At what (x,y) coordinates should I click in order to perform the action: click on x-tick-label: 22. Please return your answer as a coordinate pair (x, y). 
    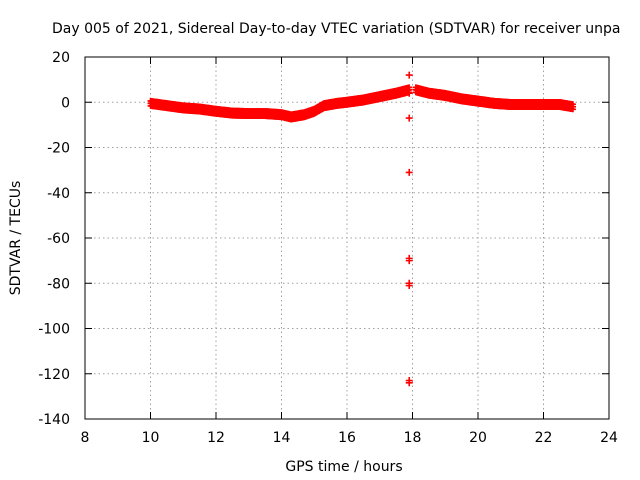
    Looking at the image, I should click on (544, 438).